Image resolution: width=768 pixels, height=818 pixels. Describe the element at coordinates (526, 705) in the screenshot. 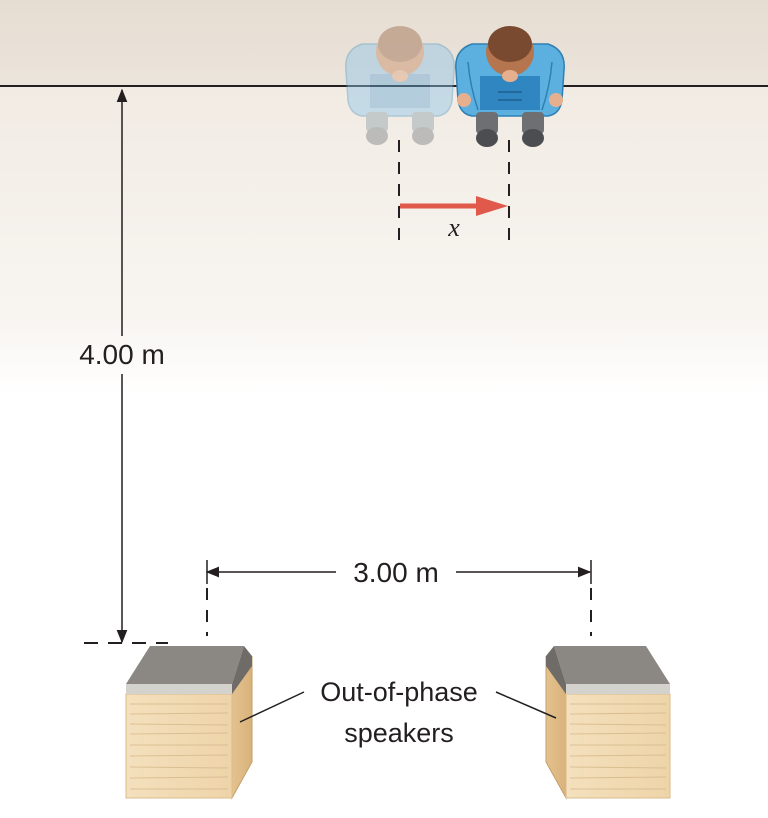

I see `leader-line-right` at that location.